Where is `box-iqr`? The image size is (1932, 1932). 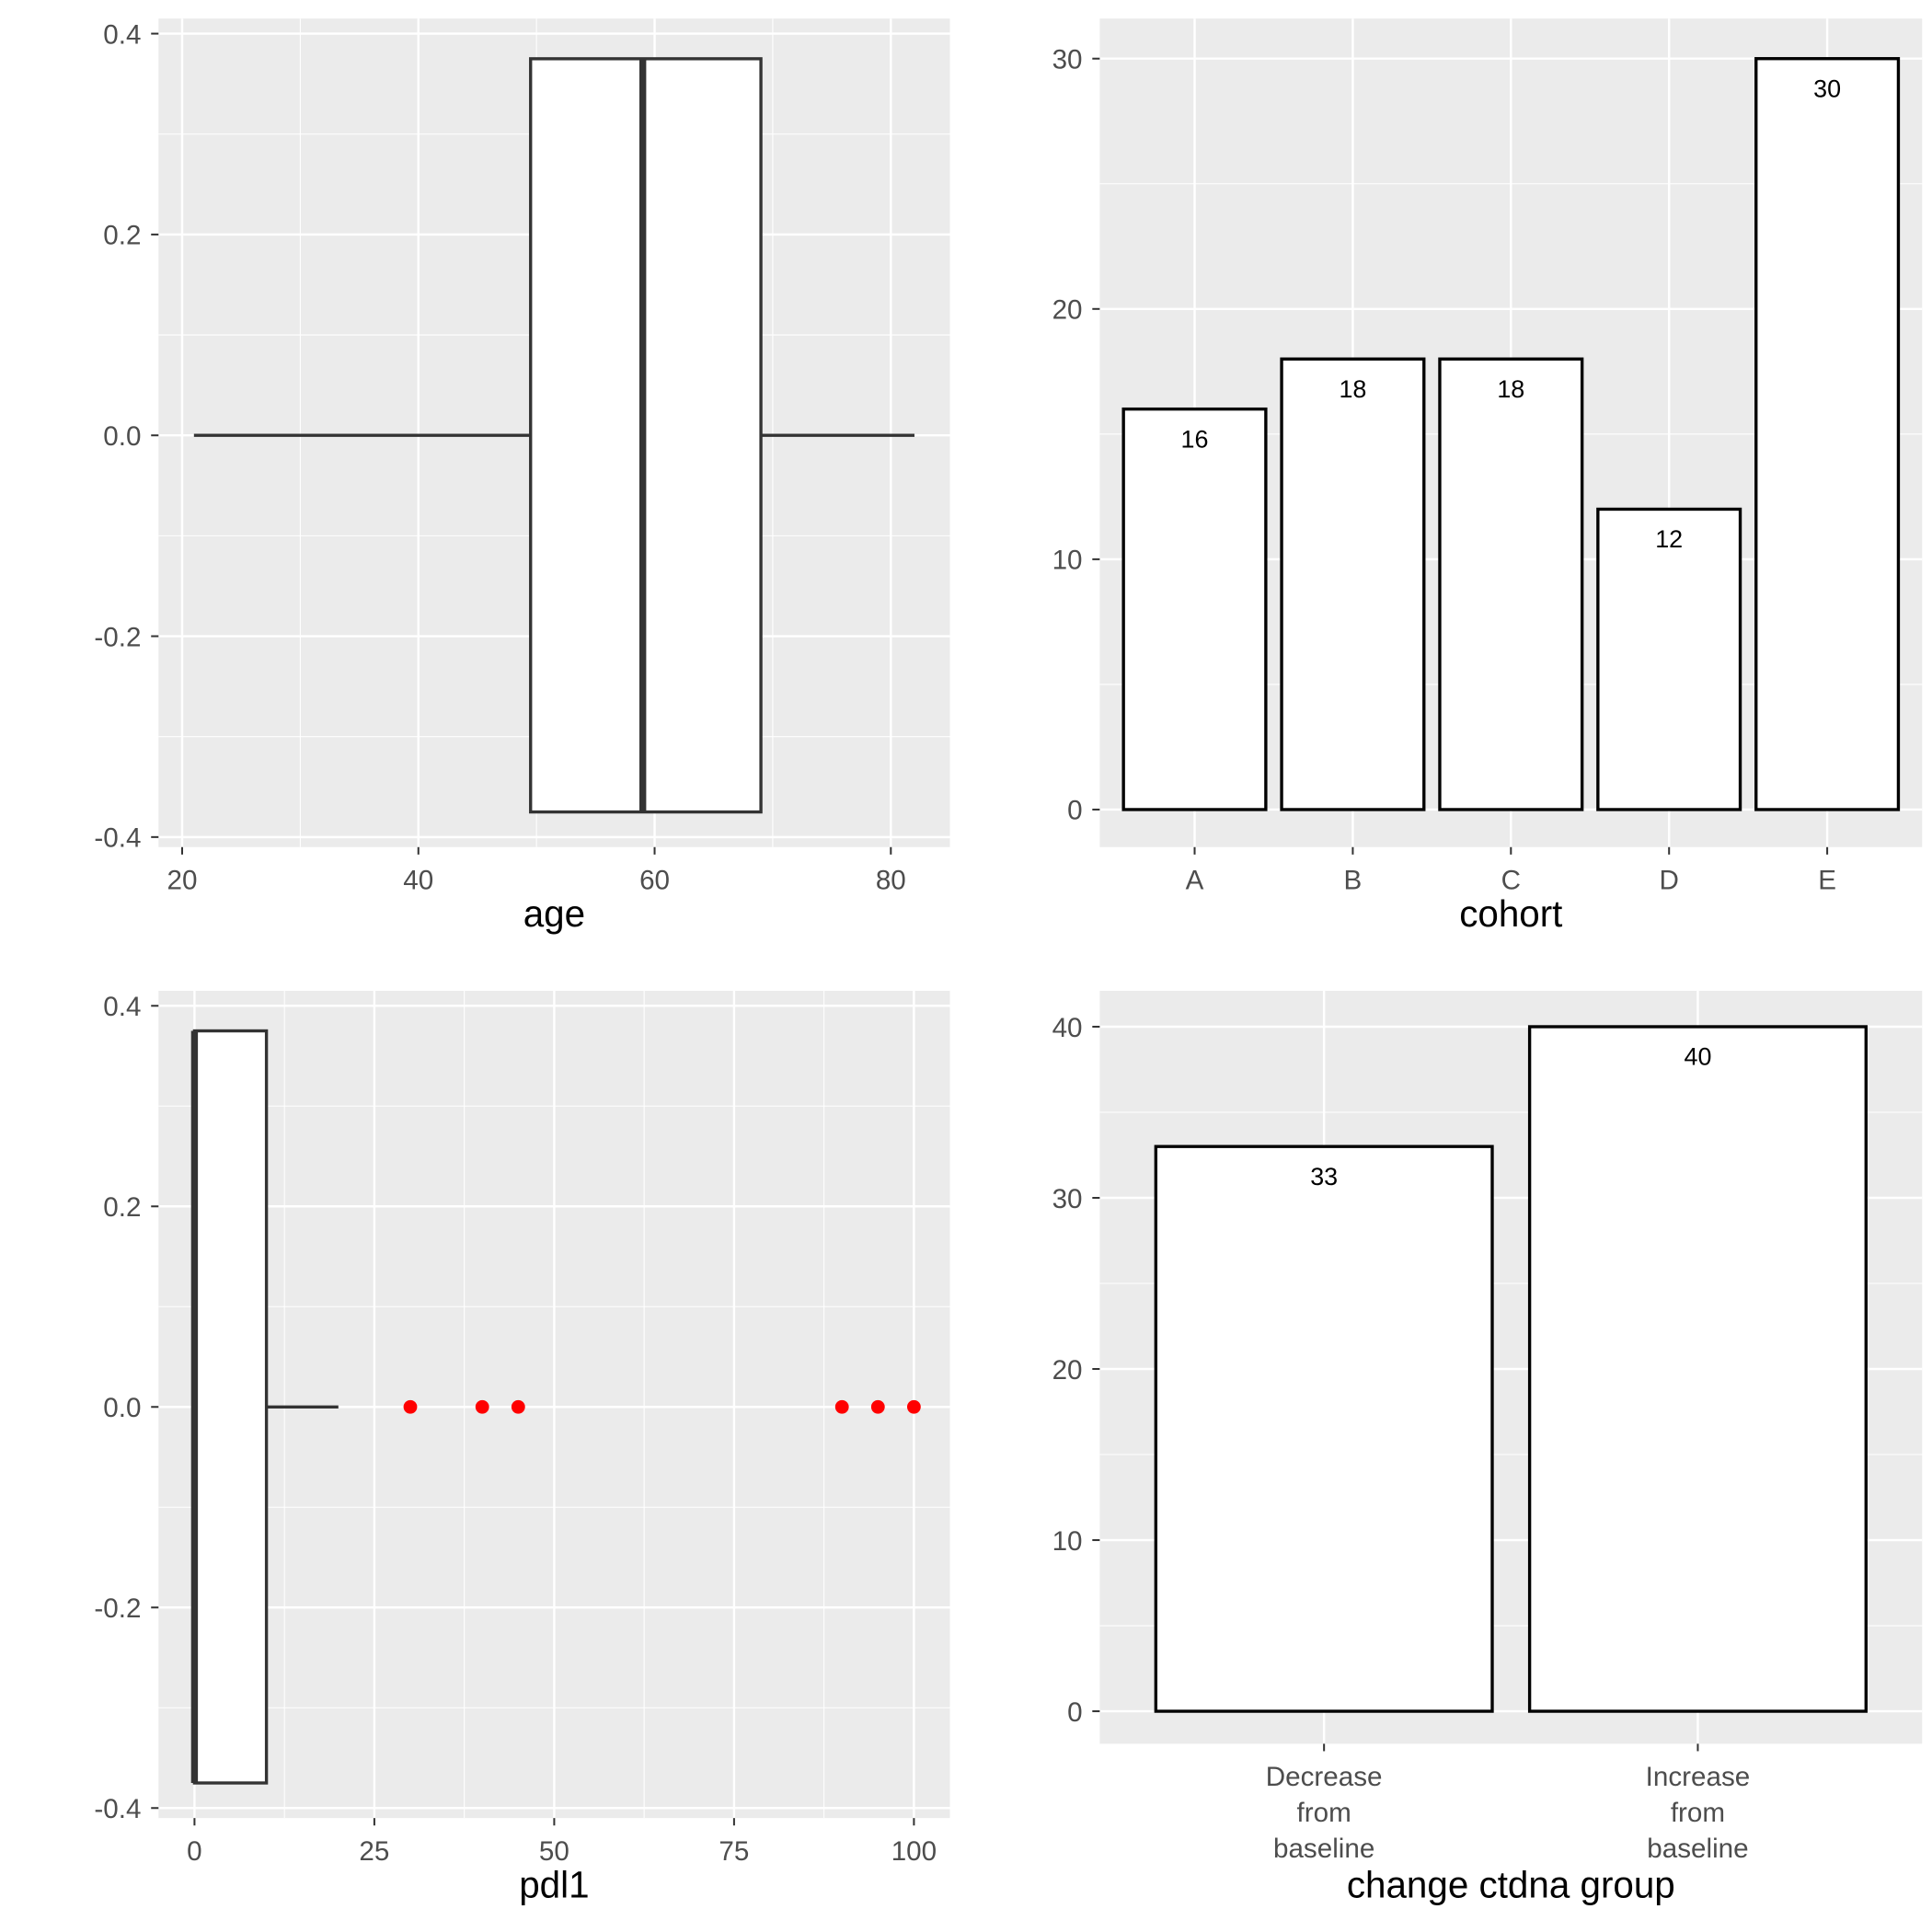 box-iqr is located at coordinates (230, 1407).